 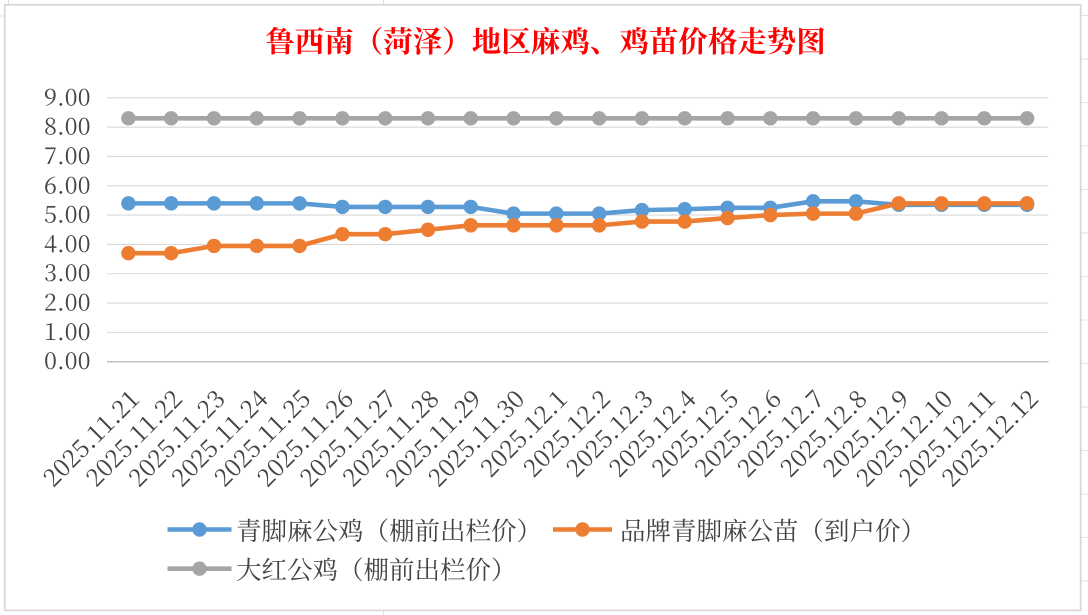 What do you see at coordinates (67, 271) in the screenshot?
I see `svg-text: 3.00` at bounding box center [67, 271].